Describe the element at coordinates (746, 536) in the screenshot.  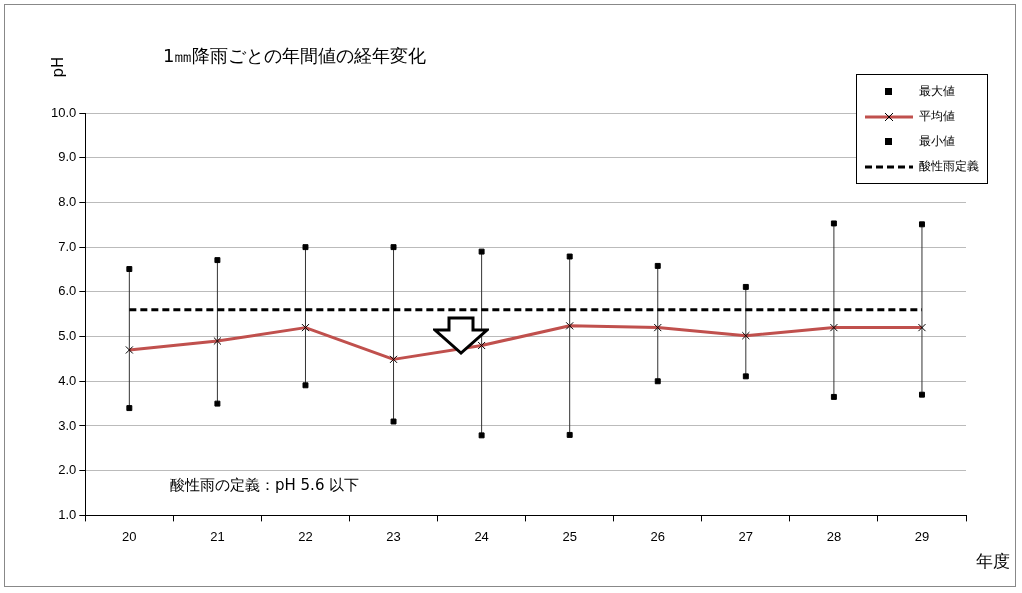
I see `x-tick-label: 27` at that location.